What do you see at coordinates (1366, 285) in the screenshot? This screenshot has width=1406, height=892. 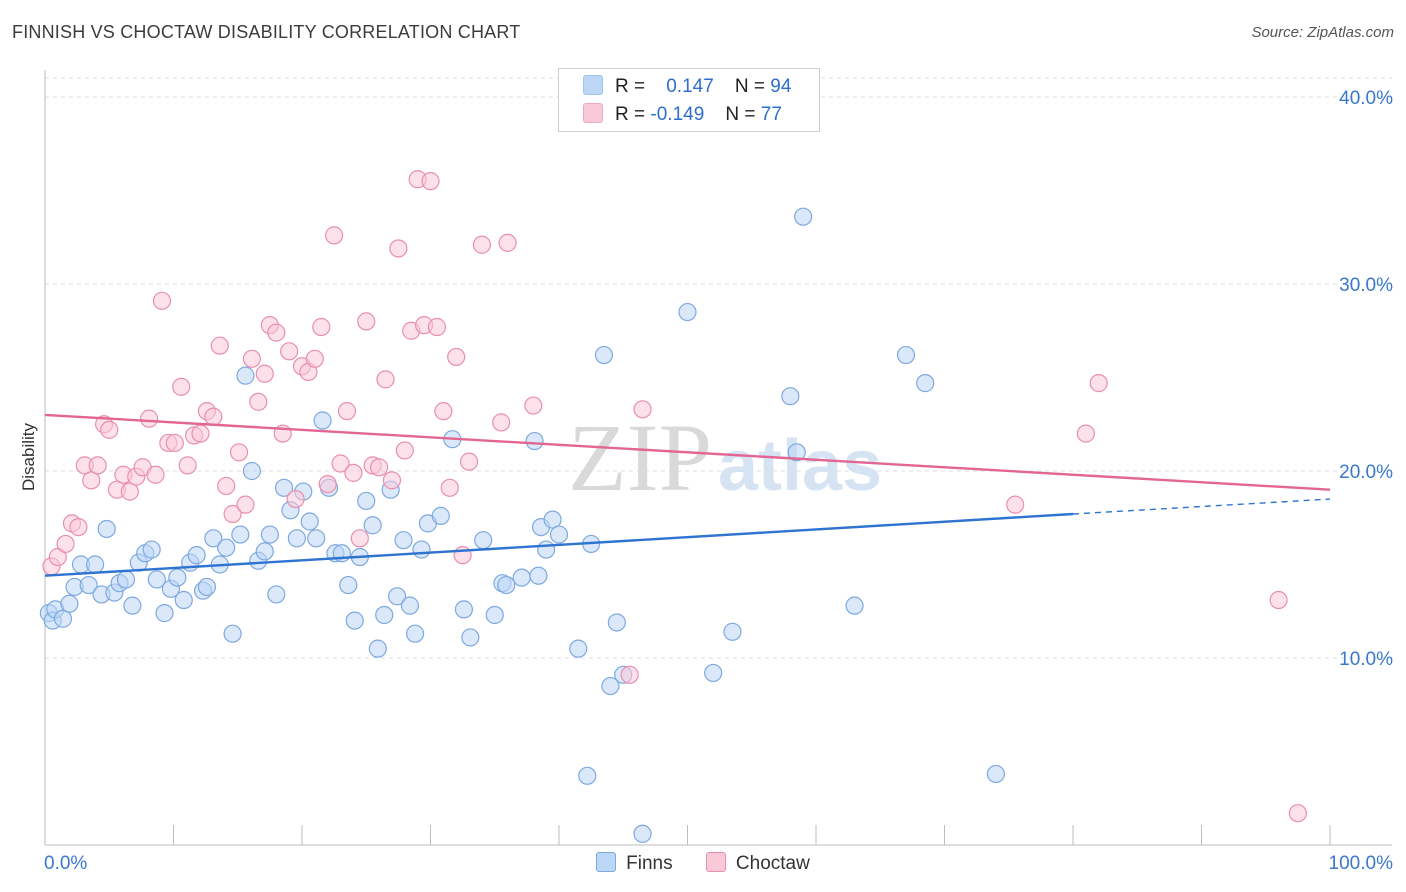 I see `y-tick-label: 30.0%` at bounding box center [1366, 285].